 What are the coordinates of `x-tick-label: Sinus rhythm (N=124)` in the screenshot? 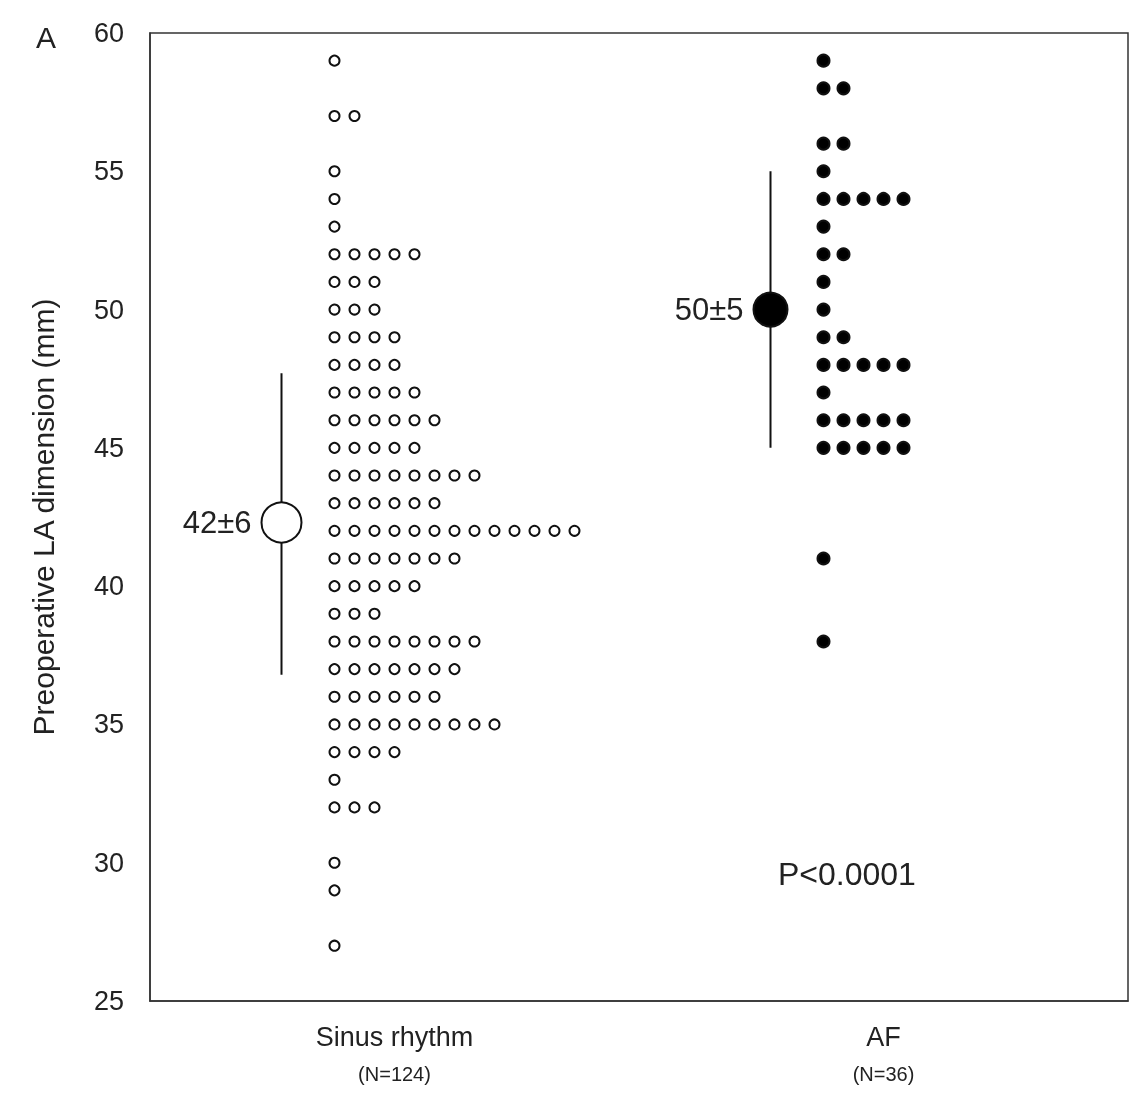 It's located at (394, 1053).